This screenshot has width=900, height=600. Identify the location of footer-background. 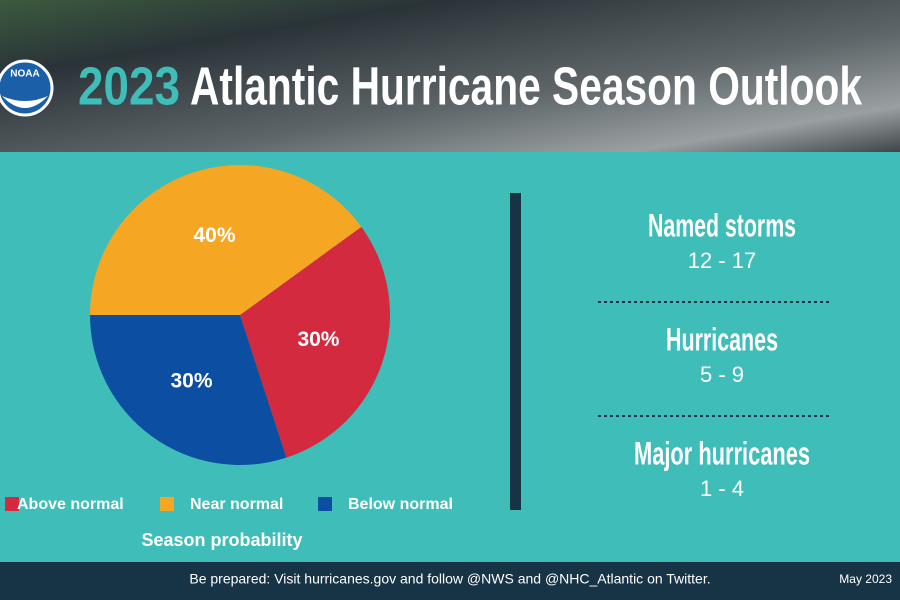
(450, 581).